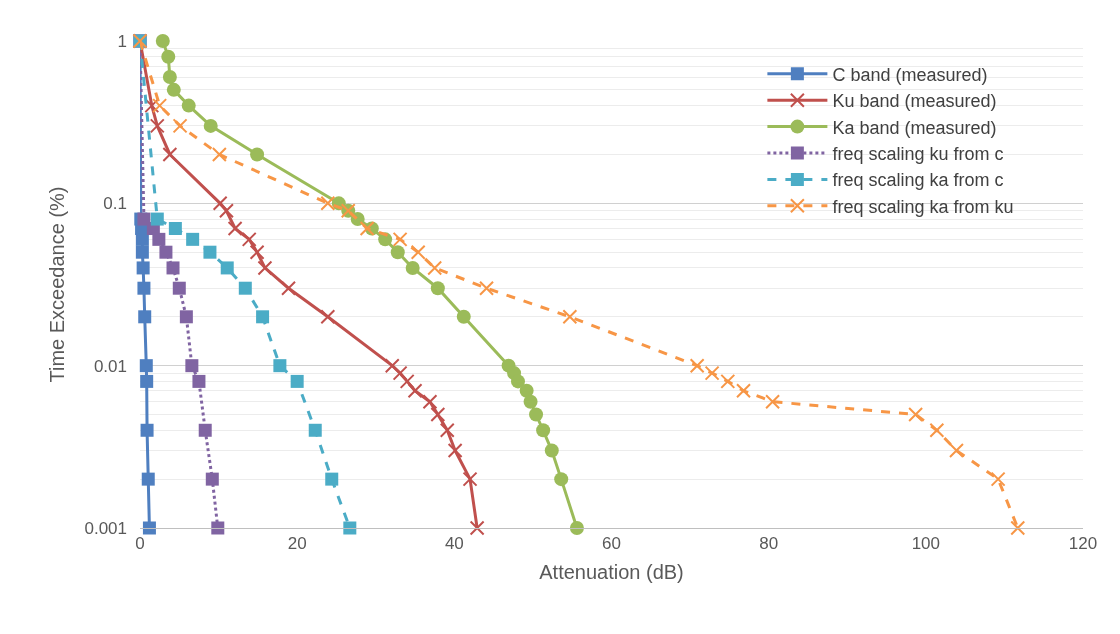  What do you see at coordinates (914, 127) in the screenshot?
I see `legend-label: Ka band (measured)` at bounding box center [914, 127].